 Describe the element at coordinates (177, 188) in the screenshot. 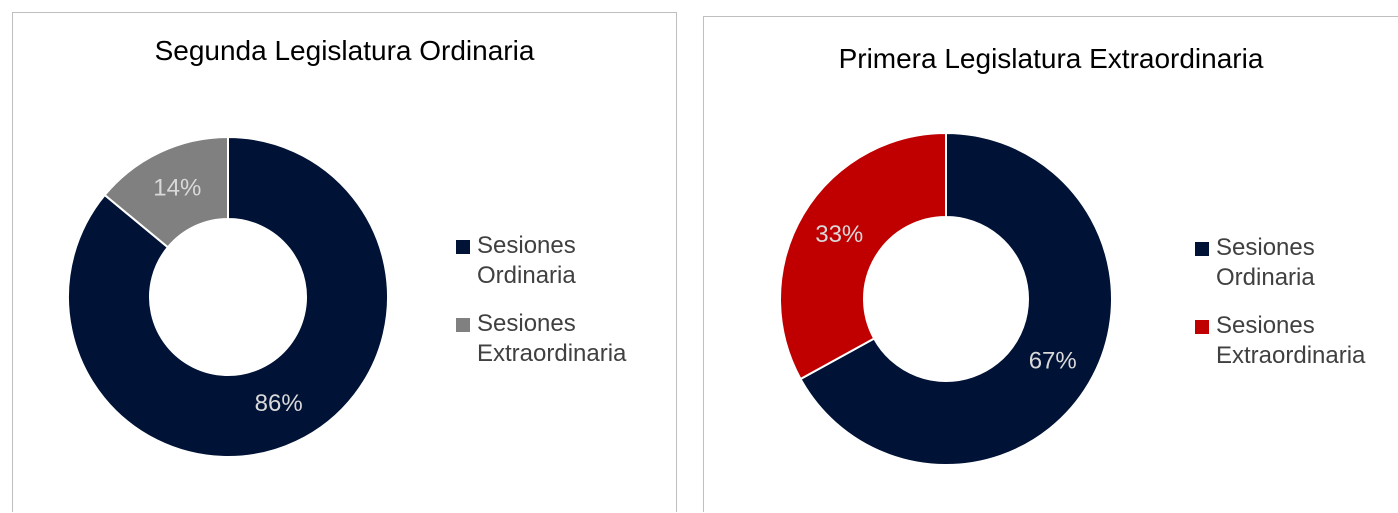

I see `data-label: 14%` at that location.